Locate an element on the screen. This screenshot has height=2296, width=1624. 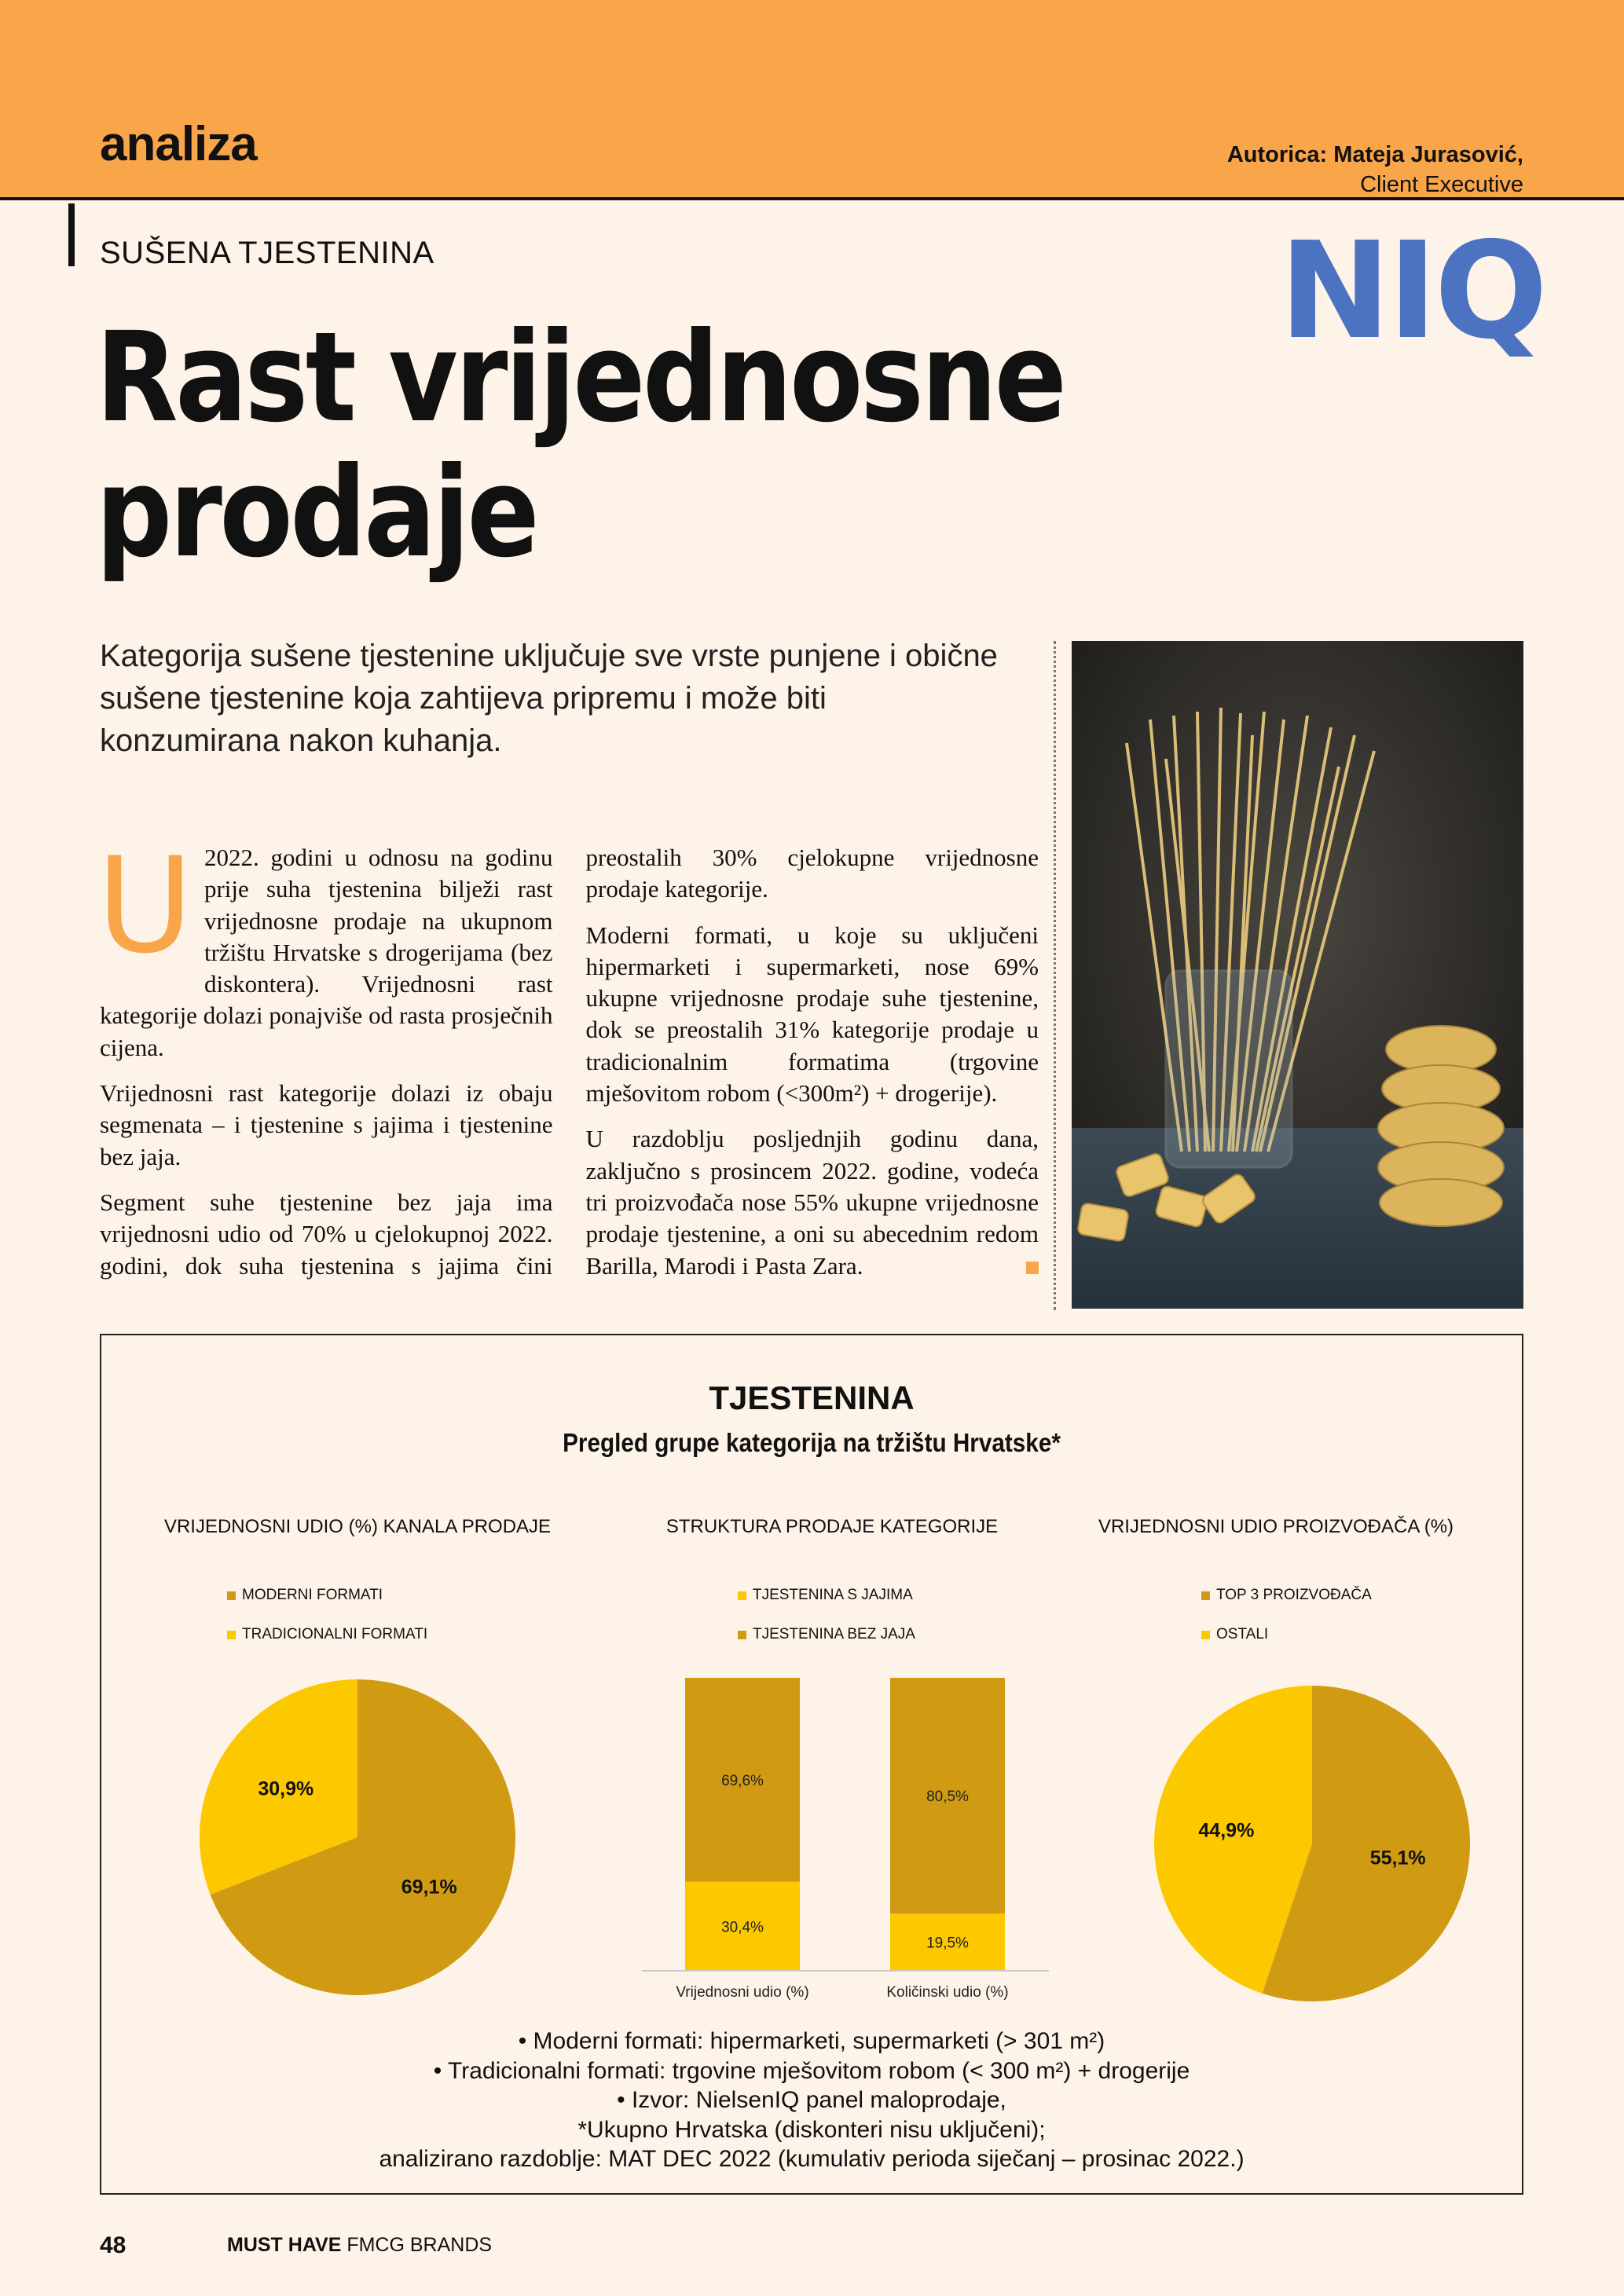
chart-title-channels: VRIJEDNOSNI UDIO (%) KANALA PRODAJE is located at coordinates (357, 1526).